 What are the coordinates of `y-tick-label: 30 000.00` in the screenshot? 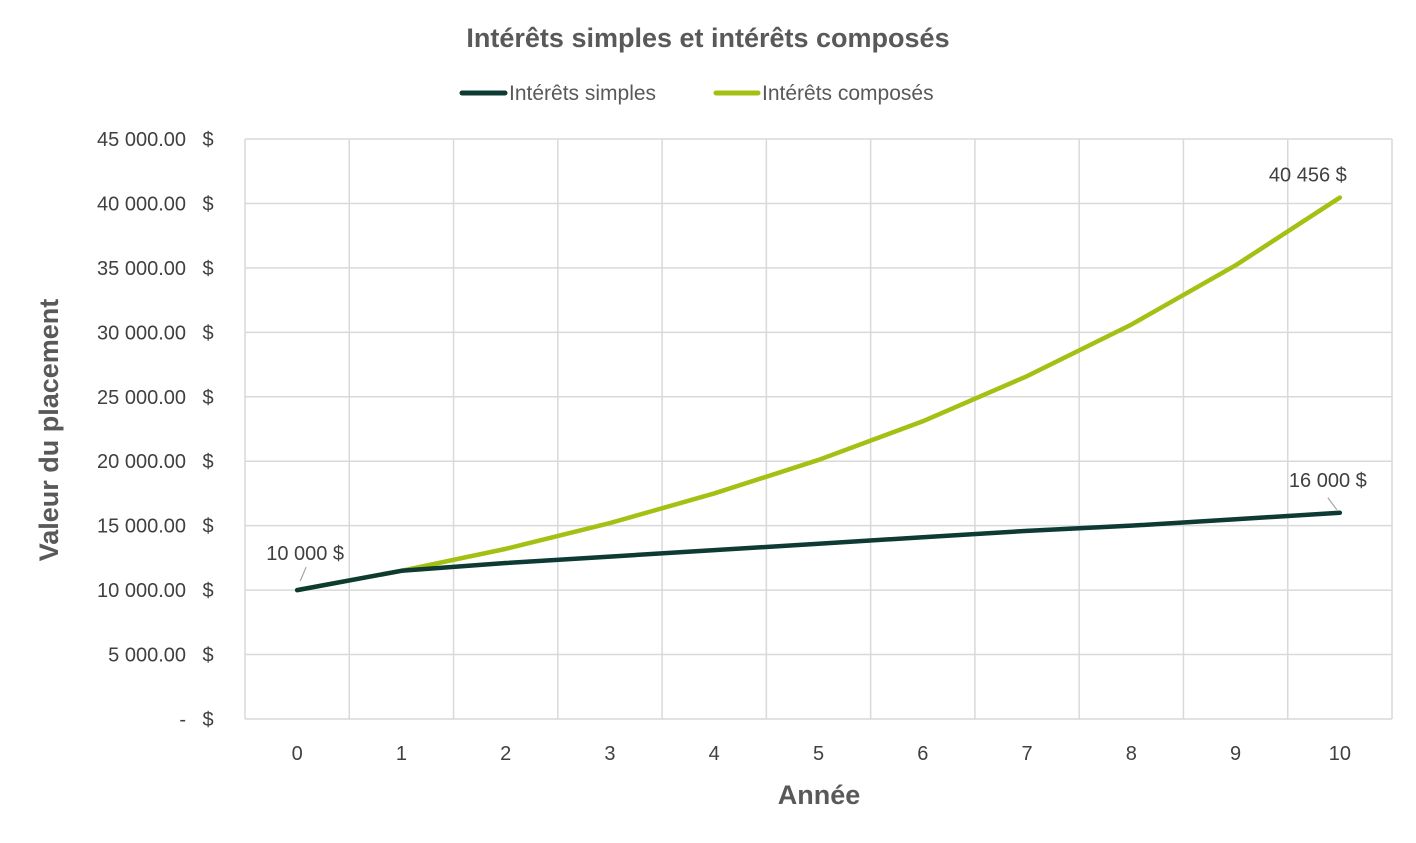 It's located at (141, 333).